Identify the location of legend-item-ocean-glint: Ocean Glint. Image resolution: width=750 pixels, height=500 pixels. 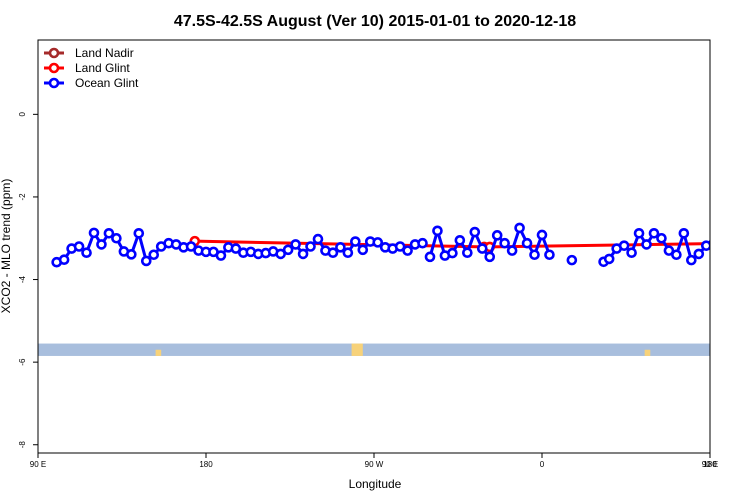
(91, 83).